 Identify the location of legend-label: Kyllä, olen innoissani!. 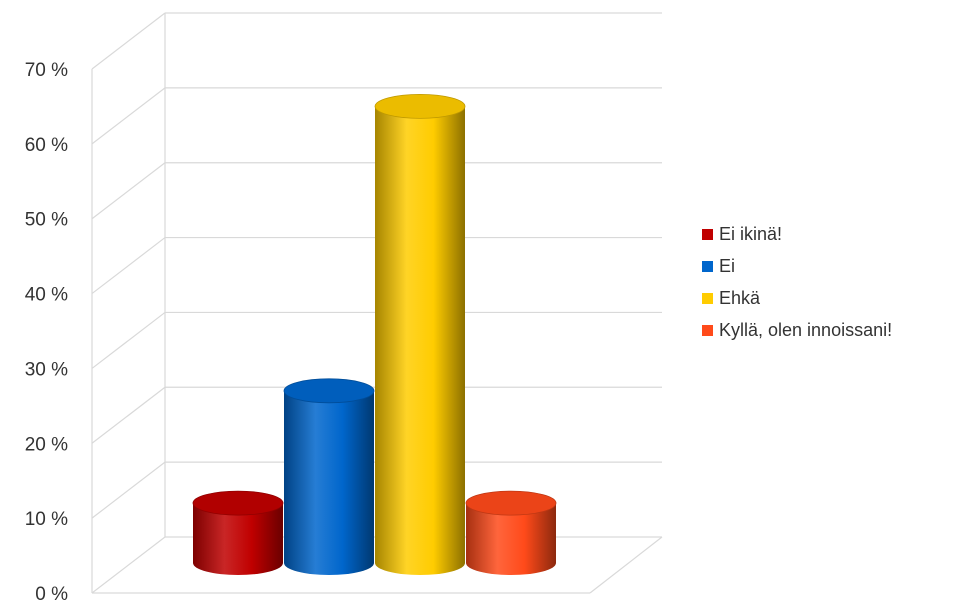
(806, 329).